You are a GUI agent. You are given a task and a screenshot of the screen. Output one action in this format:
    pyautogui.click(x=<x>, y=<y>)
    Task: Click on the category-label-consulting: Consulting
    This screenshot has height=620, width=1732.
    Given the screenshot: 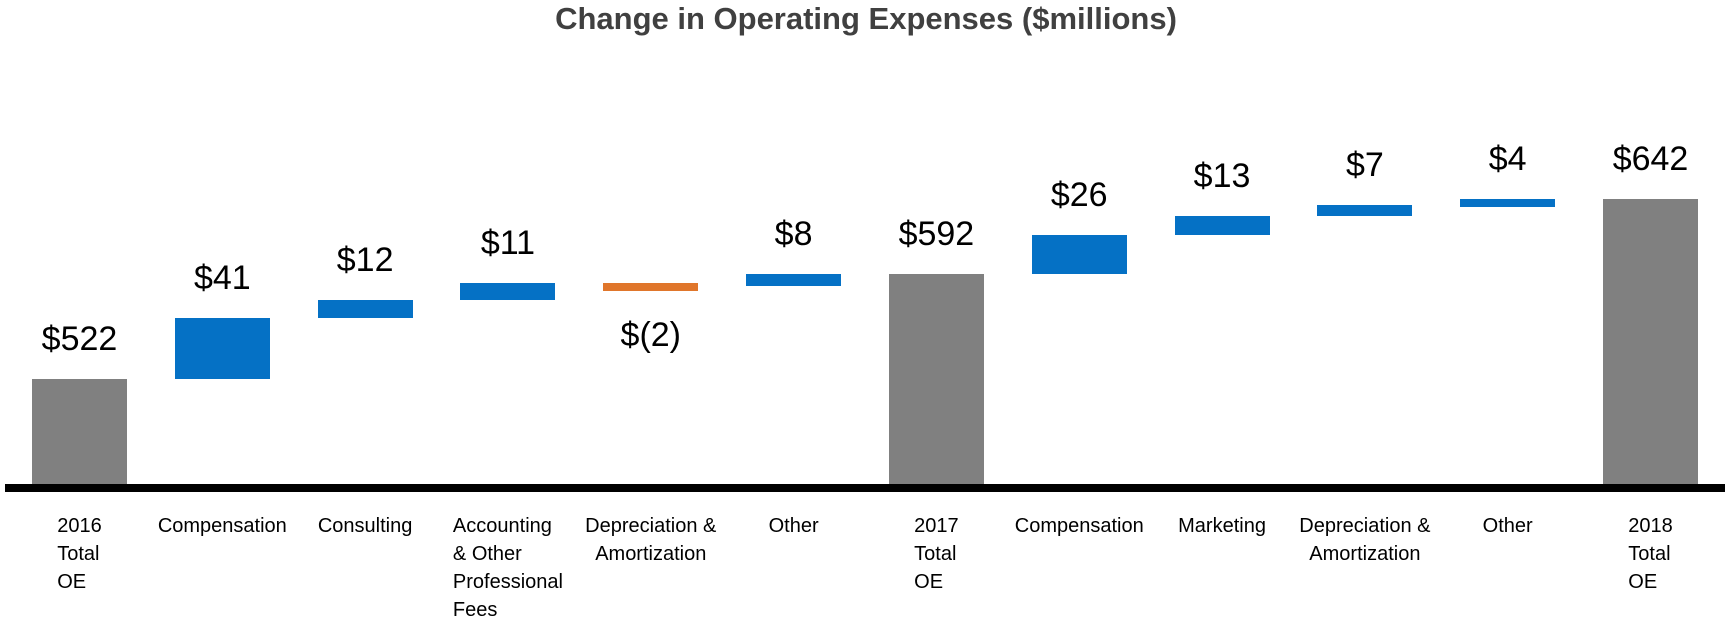 What is the action you would take?
    pyautogui.click(x=365, y=526)
    